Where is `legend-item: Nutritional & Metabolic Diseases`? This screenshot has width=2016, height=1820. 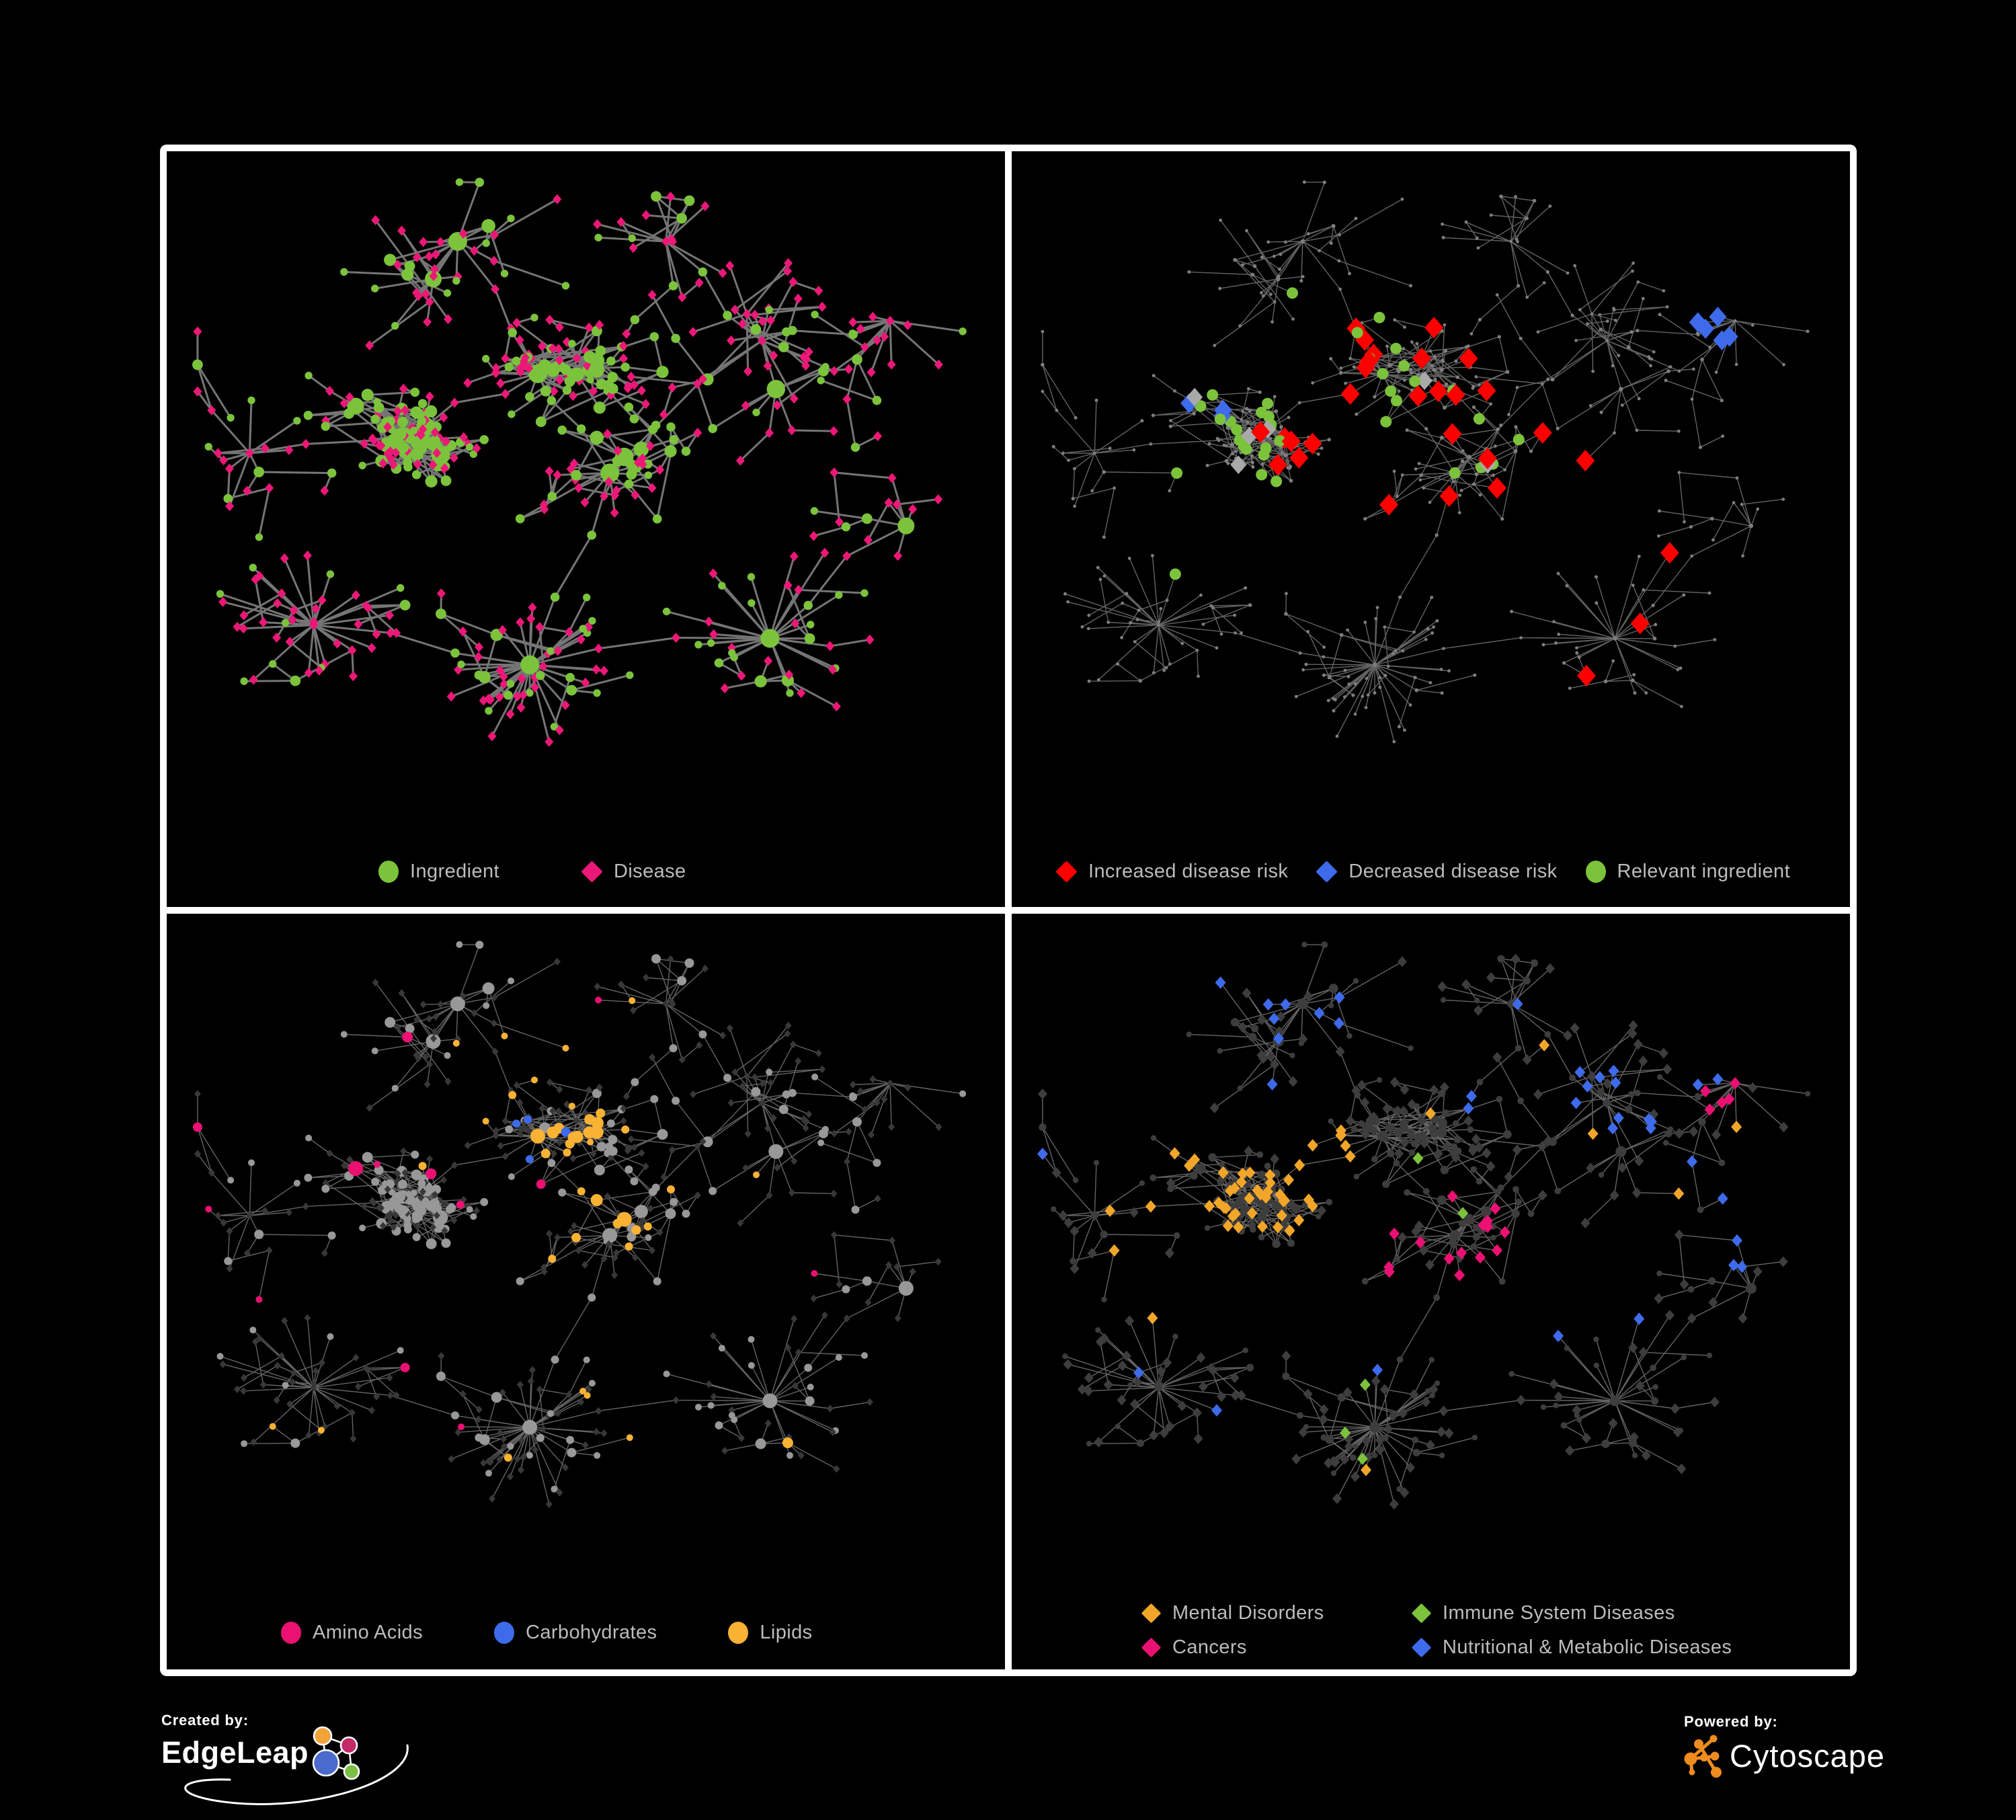 legend-item: Nutritional & Metabolic Diseases is located at coordinates (1571, 1647).